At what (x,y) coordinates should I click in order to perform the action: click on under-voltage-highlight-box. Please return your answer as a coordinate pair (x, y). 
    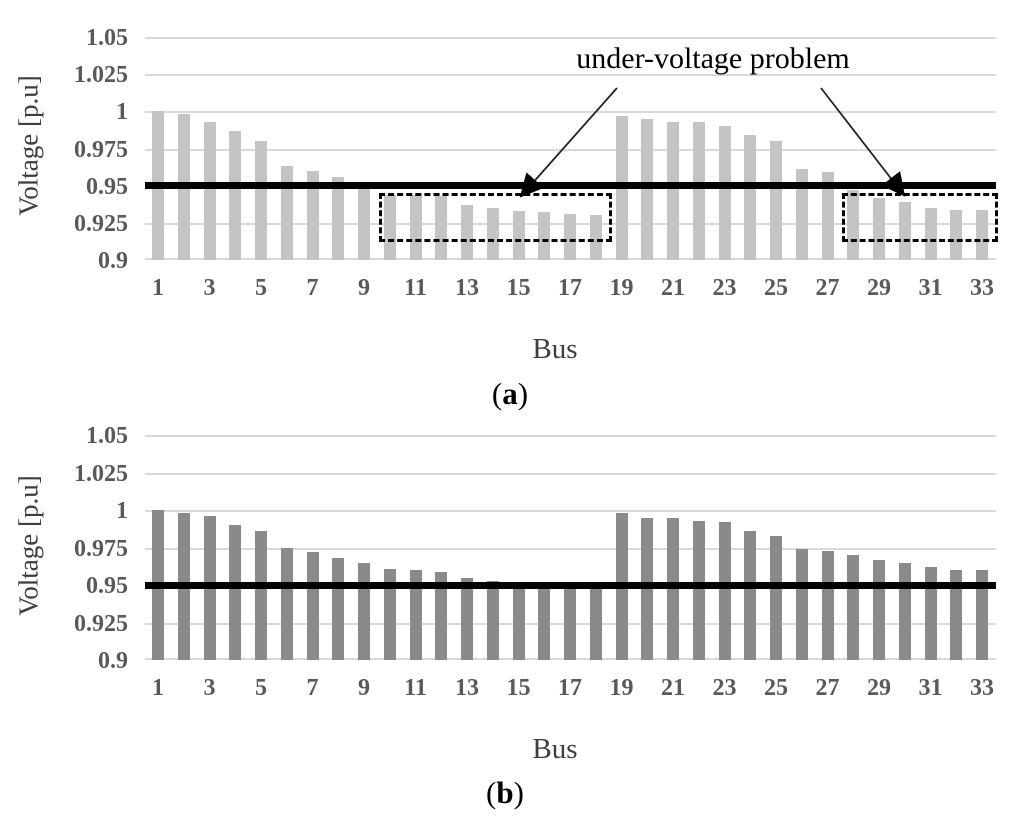
    Looking at the image, I should click on (495, 218).